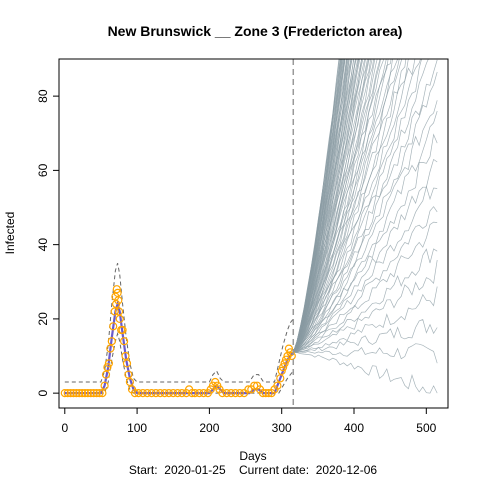  What do you see at coordinates (64, 428) in the screenshot?
I see `x-tick-label: 0` at bounding box center [64, 428].